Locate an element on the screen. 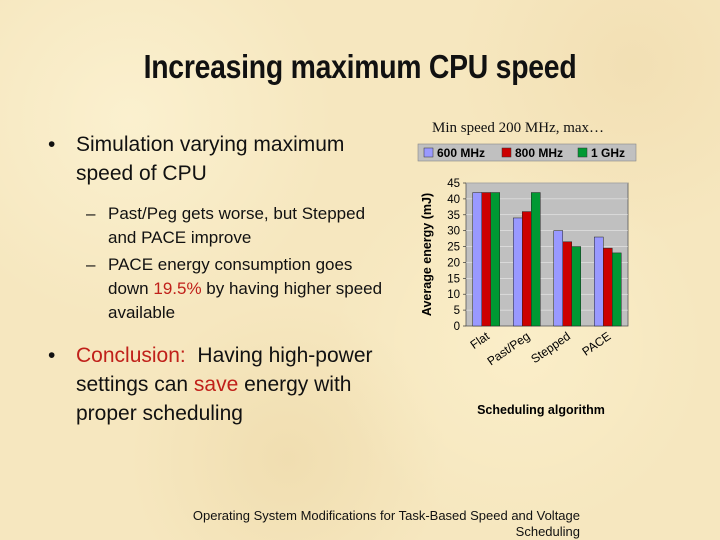 This screenshot has width=720, height=540. bullet-text: Simulation varying maximum speed of CPU is located at coordinates (210, 159).